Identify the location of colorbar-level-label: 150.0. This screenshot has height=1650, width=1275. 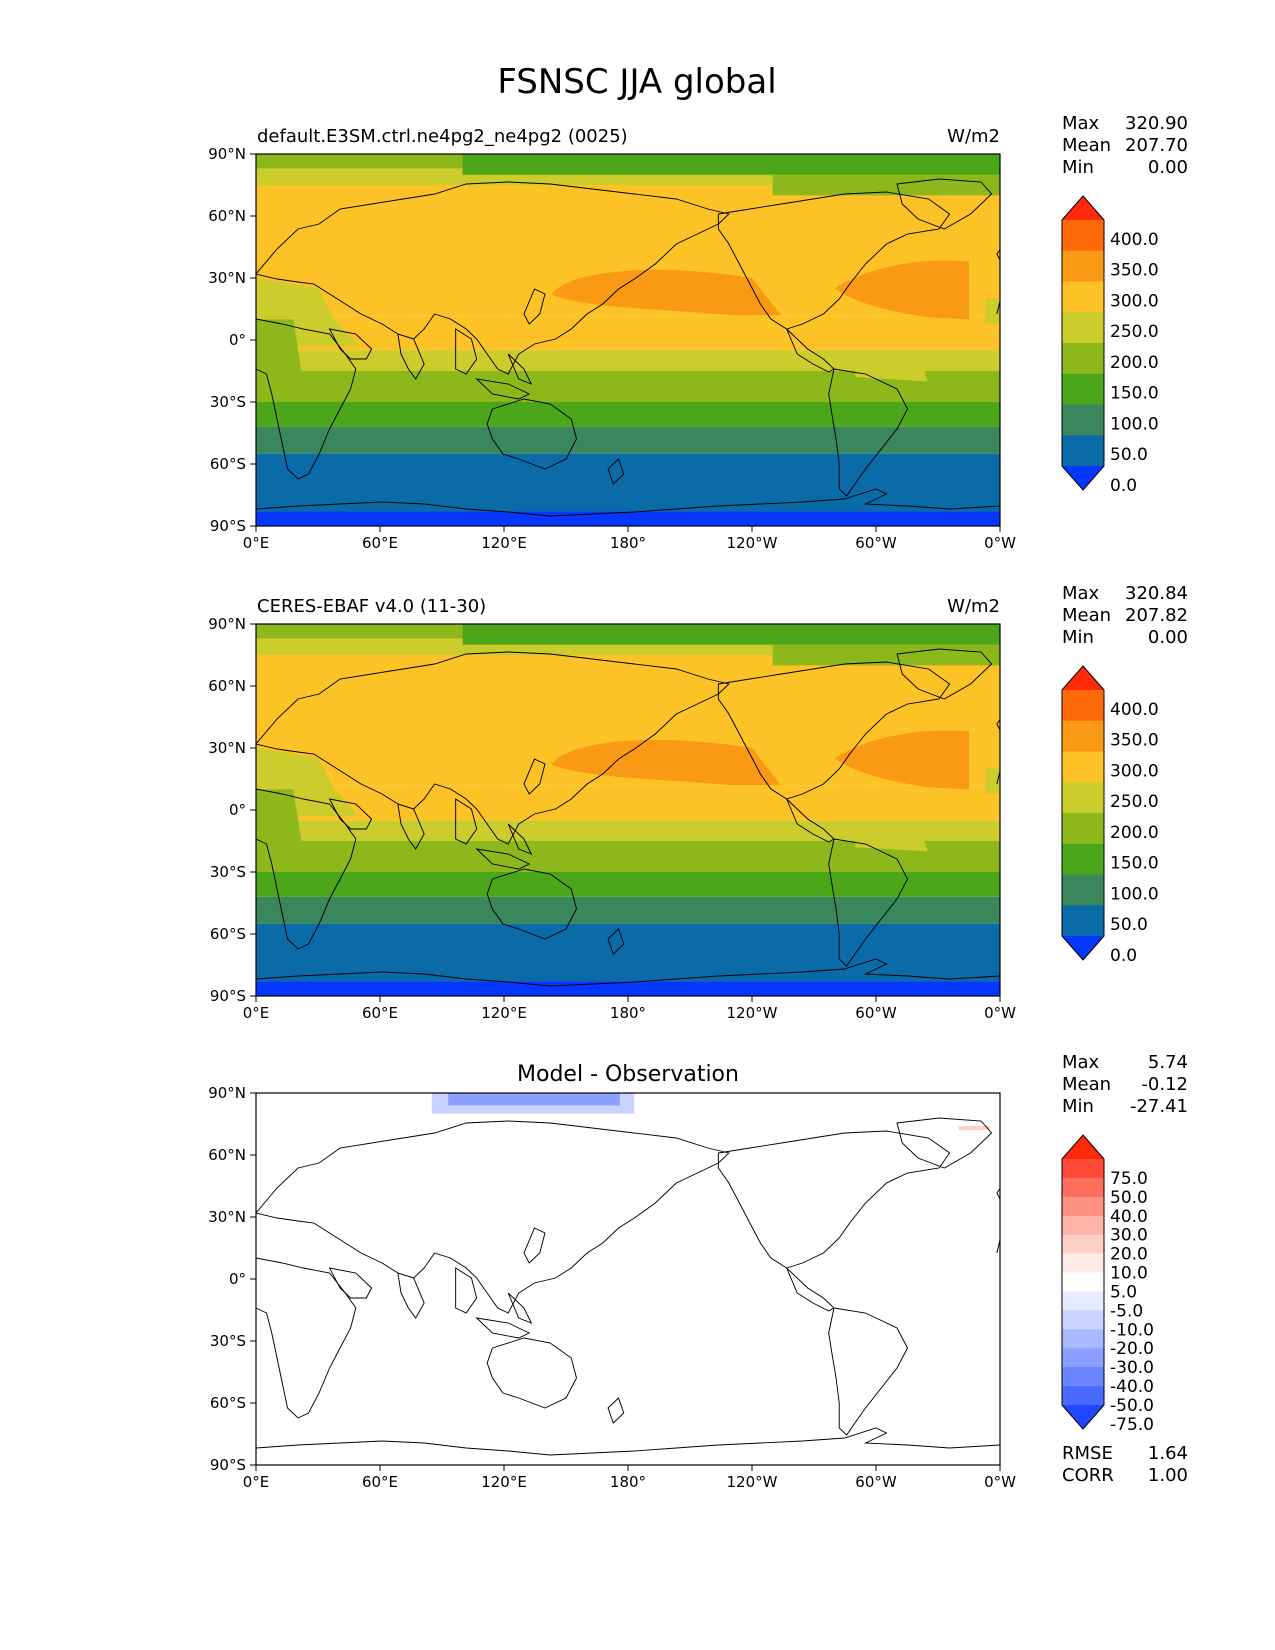
(1134, 864).